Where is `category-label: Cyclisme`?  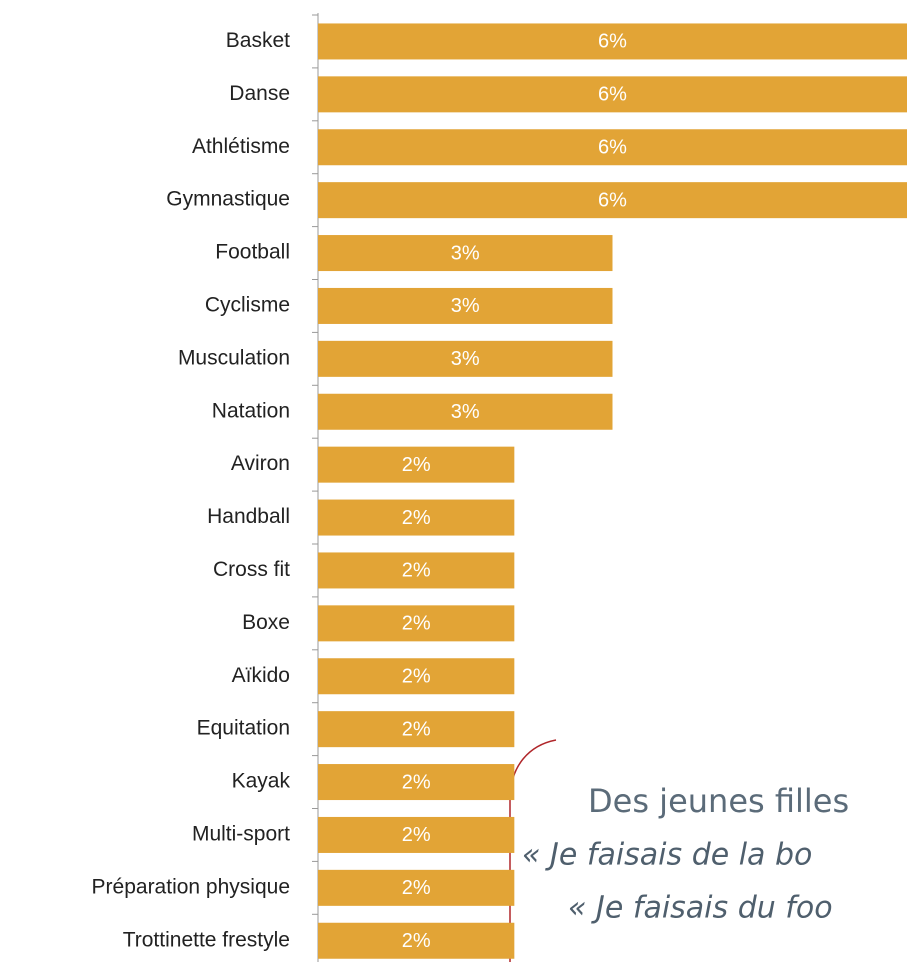 category-label: Cyclisme is located at coordinates (247, 304).